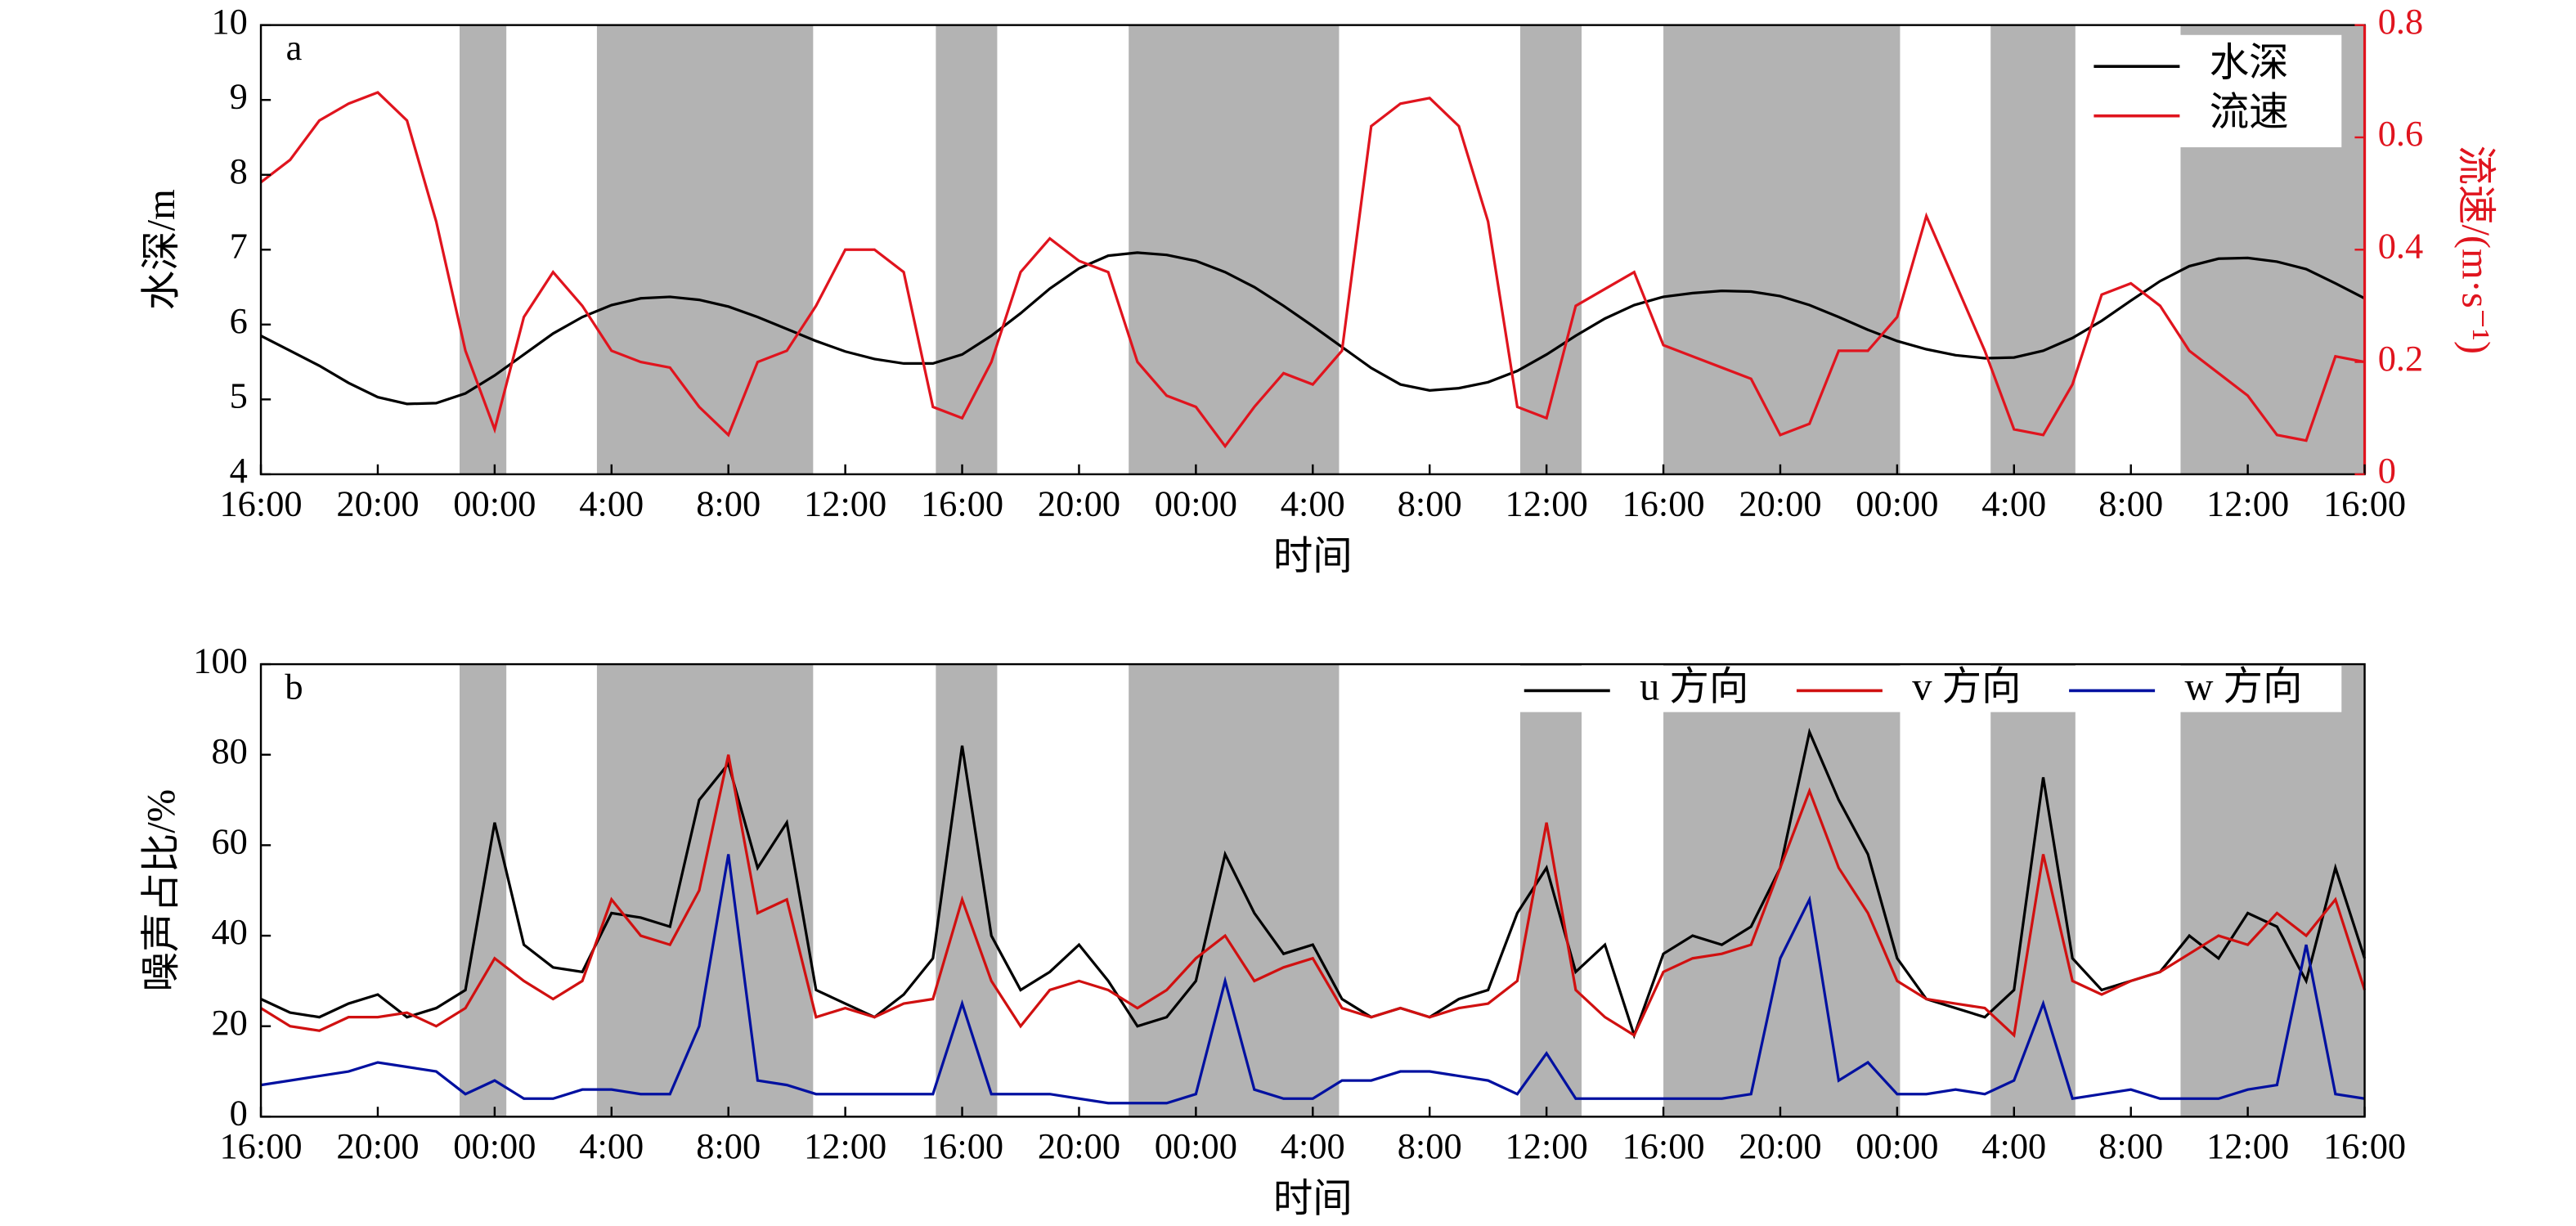 This screenshot has width=2576, height=1226. Describe the element at coordinates (229, 21) in the screenshot. I see `y-tick-label: 10` at that location.